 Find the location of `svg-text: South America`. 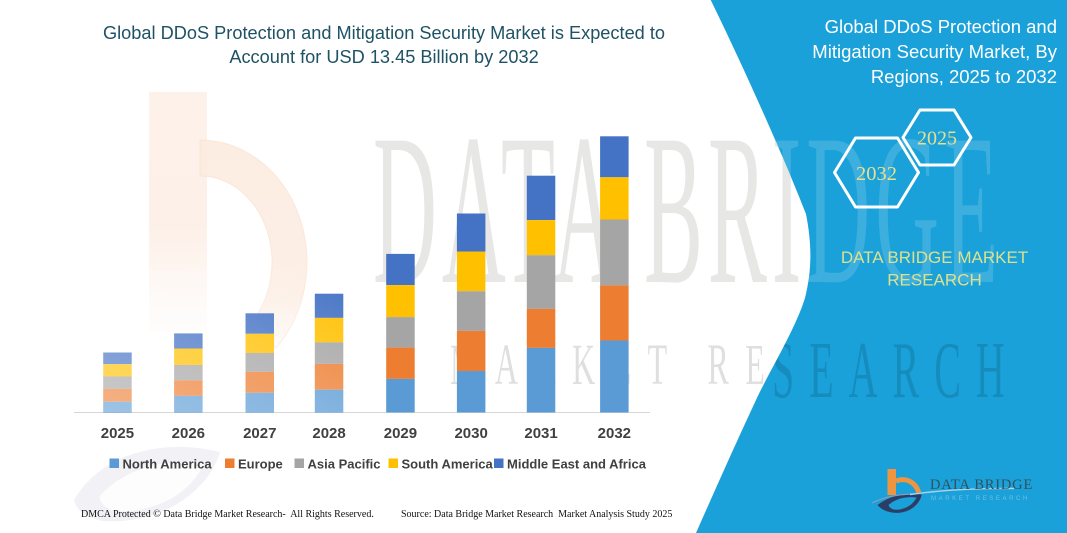

svg-text: South America is located at coordinates (448, 464).